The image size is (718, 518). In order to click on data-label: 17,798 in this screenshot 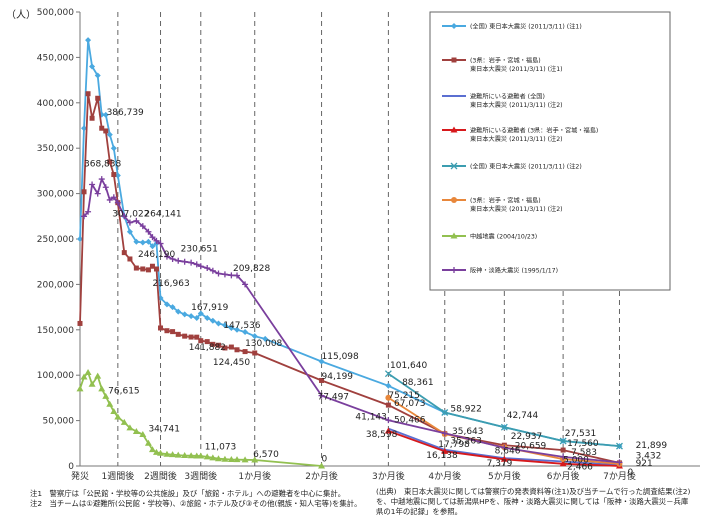, I will do `click(454, 445)`.